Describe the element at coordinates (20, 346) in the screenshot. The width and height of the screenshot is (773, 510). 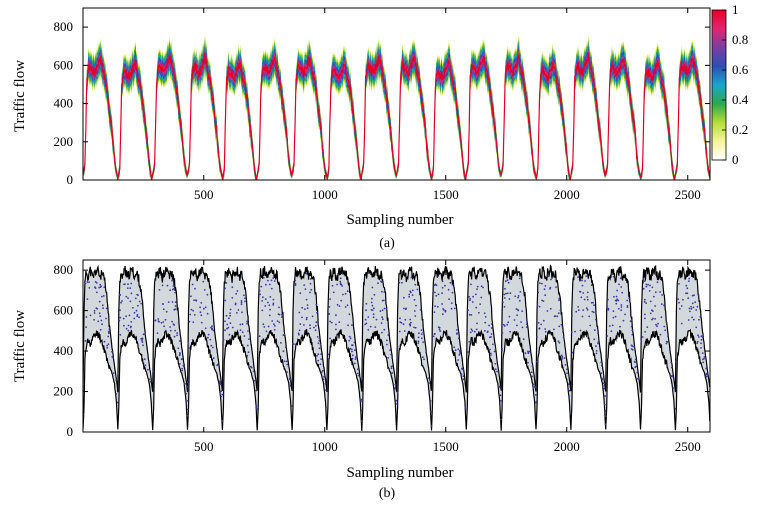
I see `panel-b-y-axis-label: Traffic flow` at that location.